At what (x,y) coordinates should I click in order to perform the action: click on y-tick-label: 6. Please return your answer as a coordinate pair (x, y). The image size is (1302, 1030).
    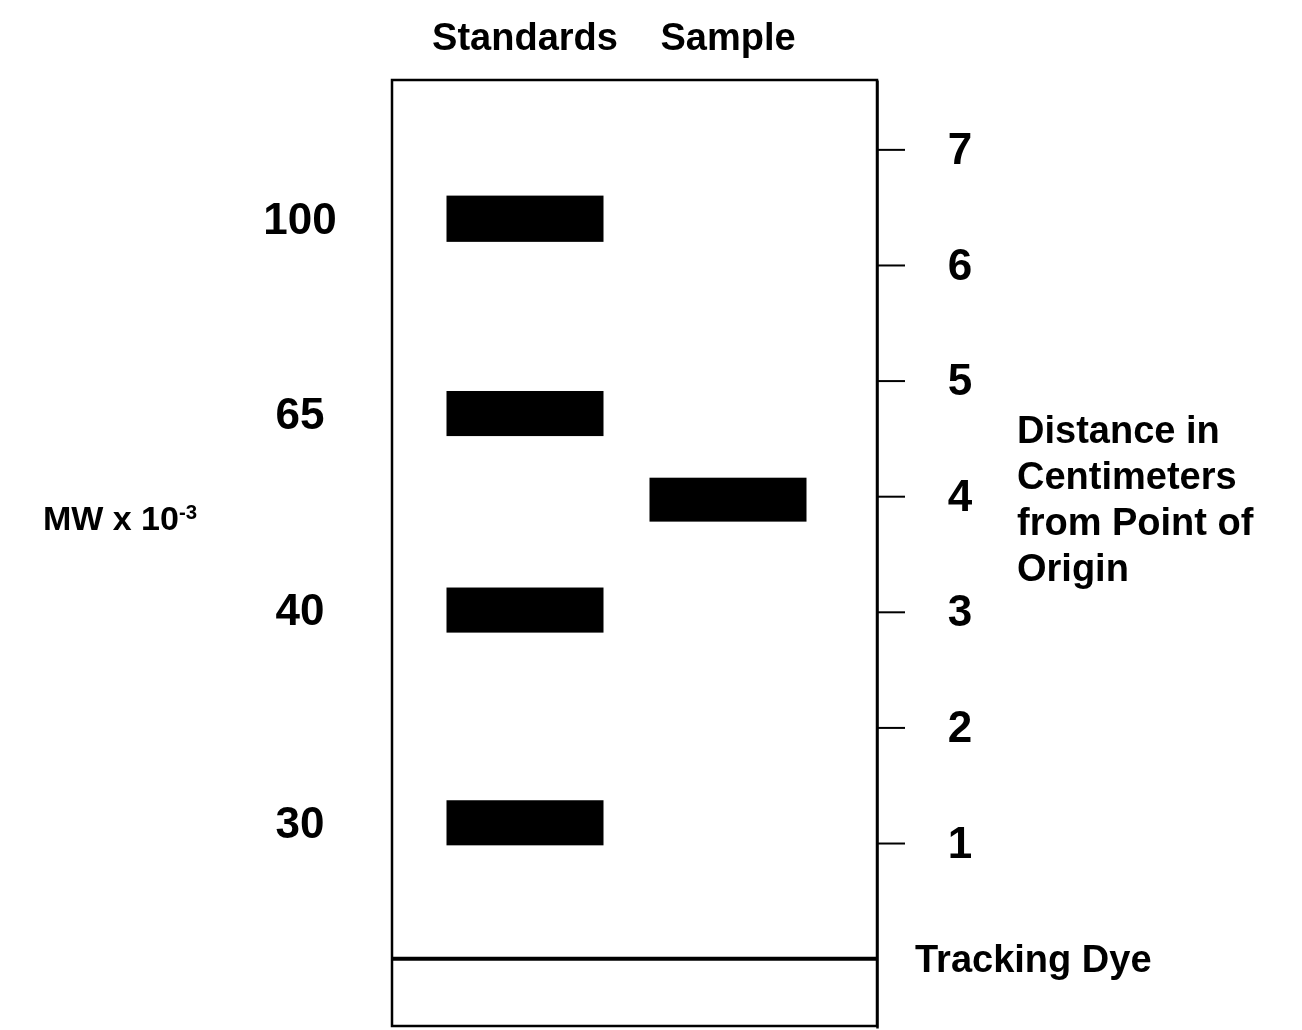
    Looking at the image, I should click on (960, 264).